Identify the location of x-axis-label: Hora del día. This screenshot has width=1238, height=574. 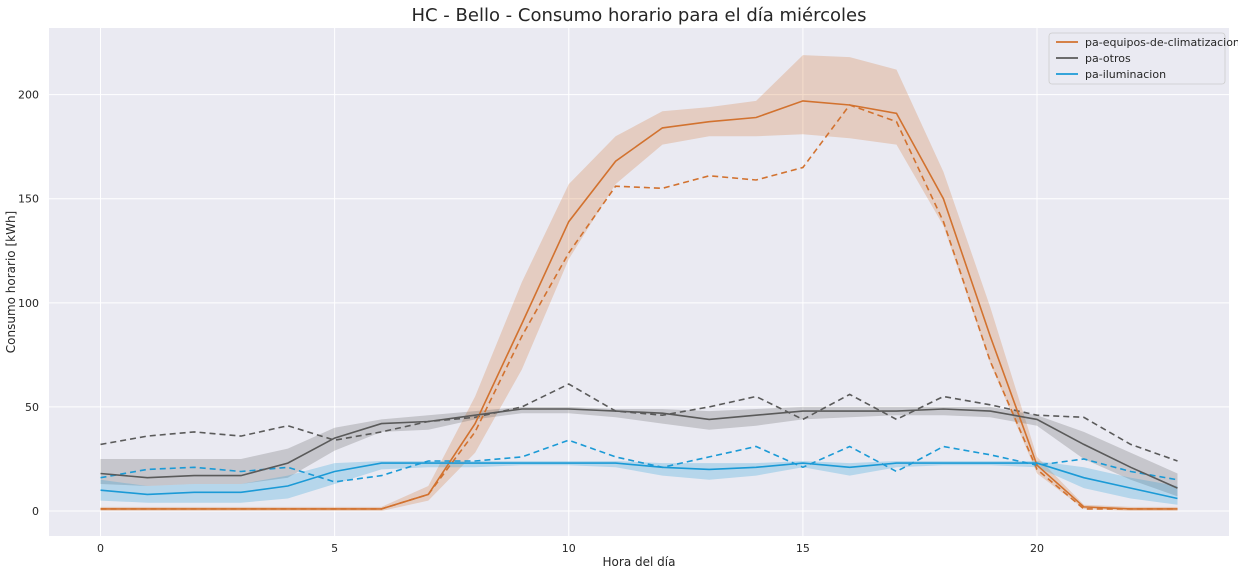
(639, 562).